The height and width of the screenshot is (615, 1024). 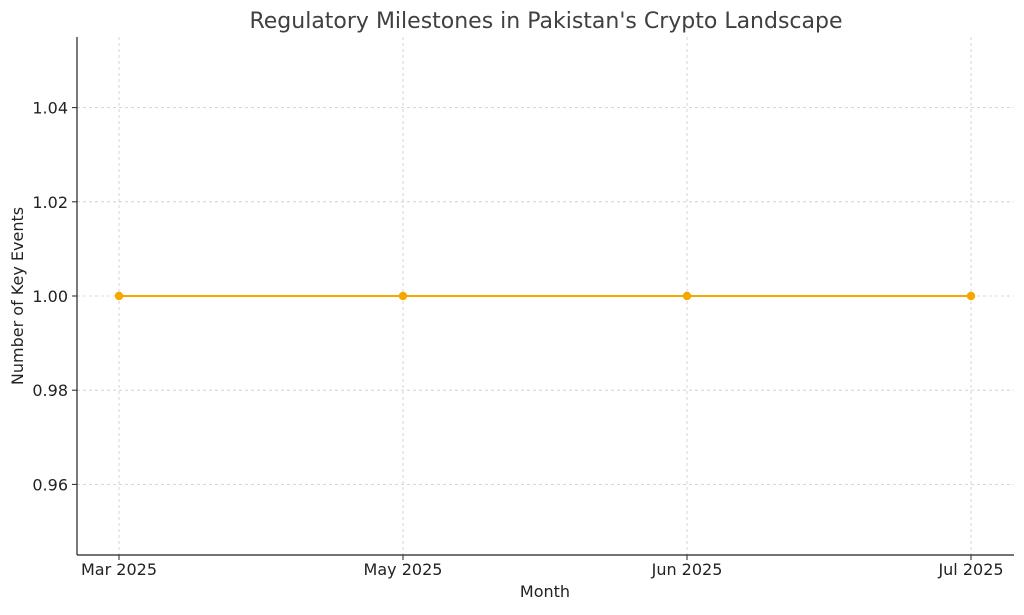 What do you see at coordinates (545, 591) in the screenshot?
I see `x-axis-title: Month` at bounding box center [545, 591].